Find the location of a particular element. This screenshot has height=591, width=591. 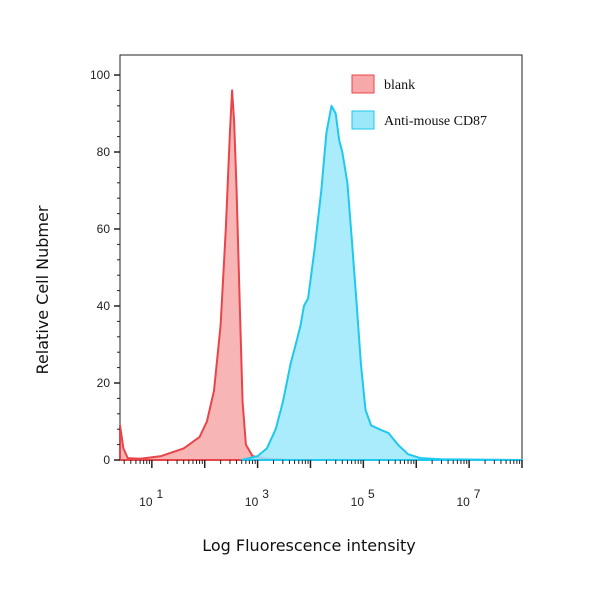

x-tick-label: 10³ is located at coordinates (257, 498).